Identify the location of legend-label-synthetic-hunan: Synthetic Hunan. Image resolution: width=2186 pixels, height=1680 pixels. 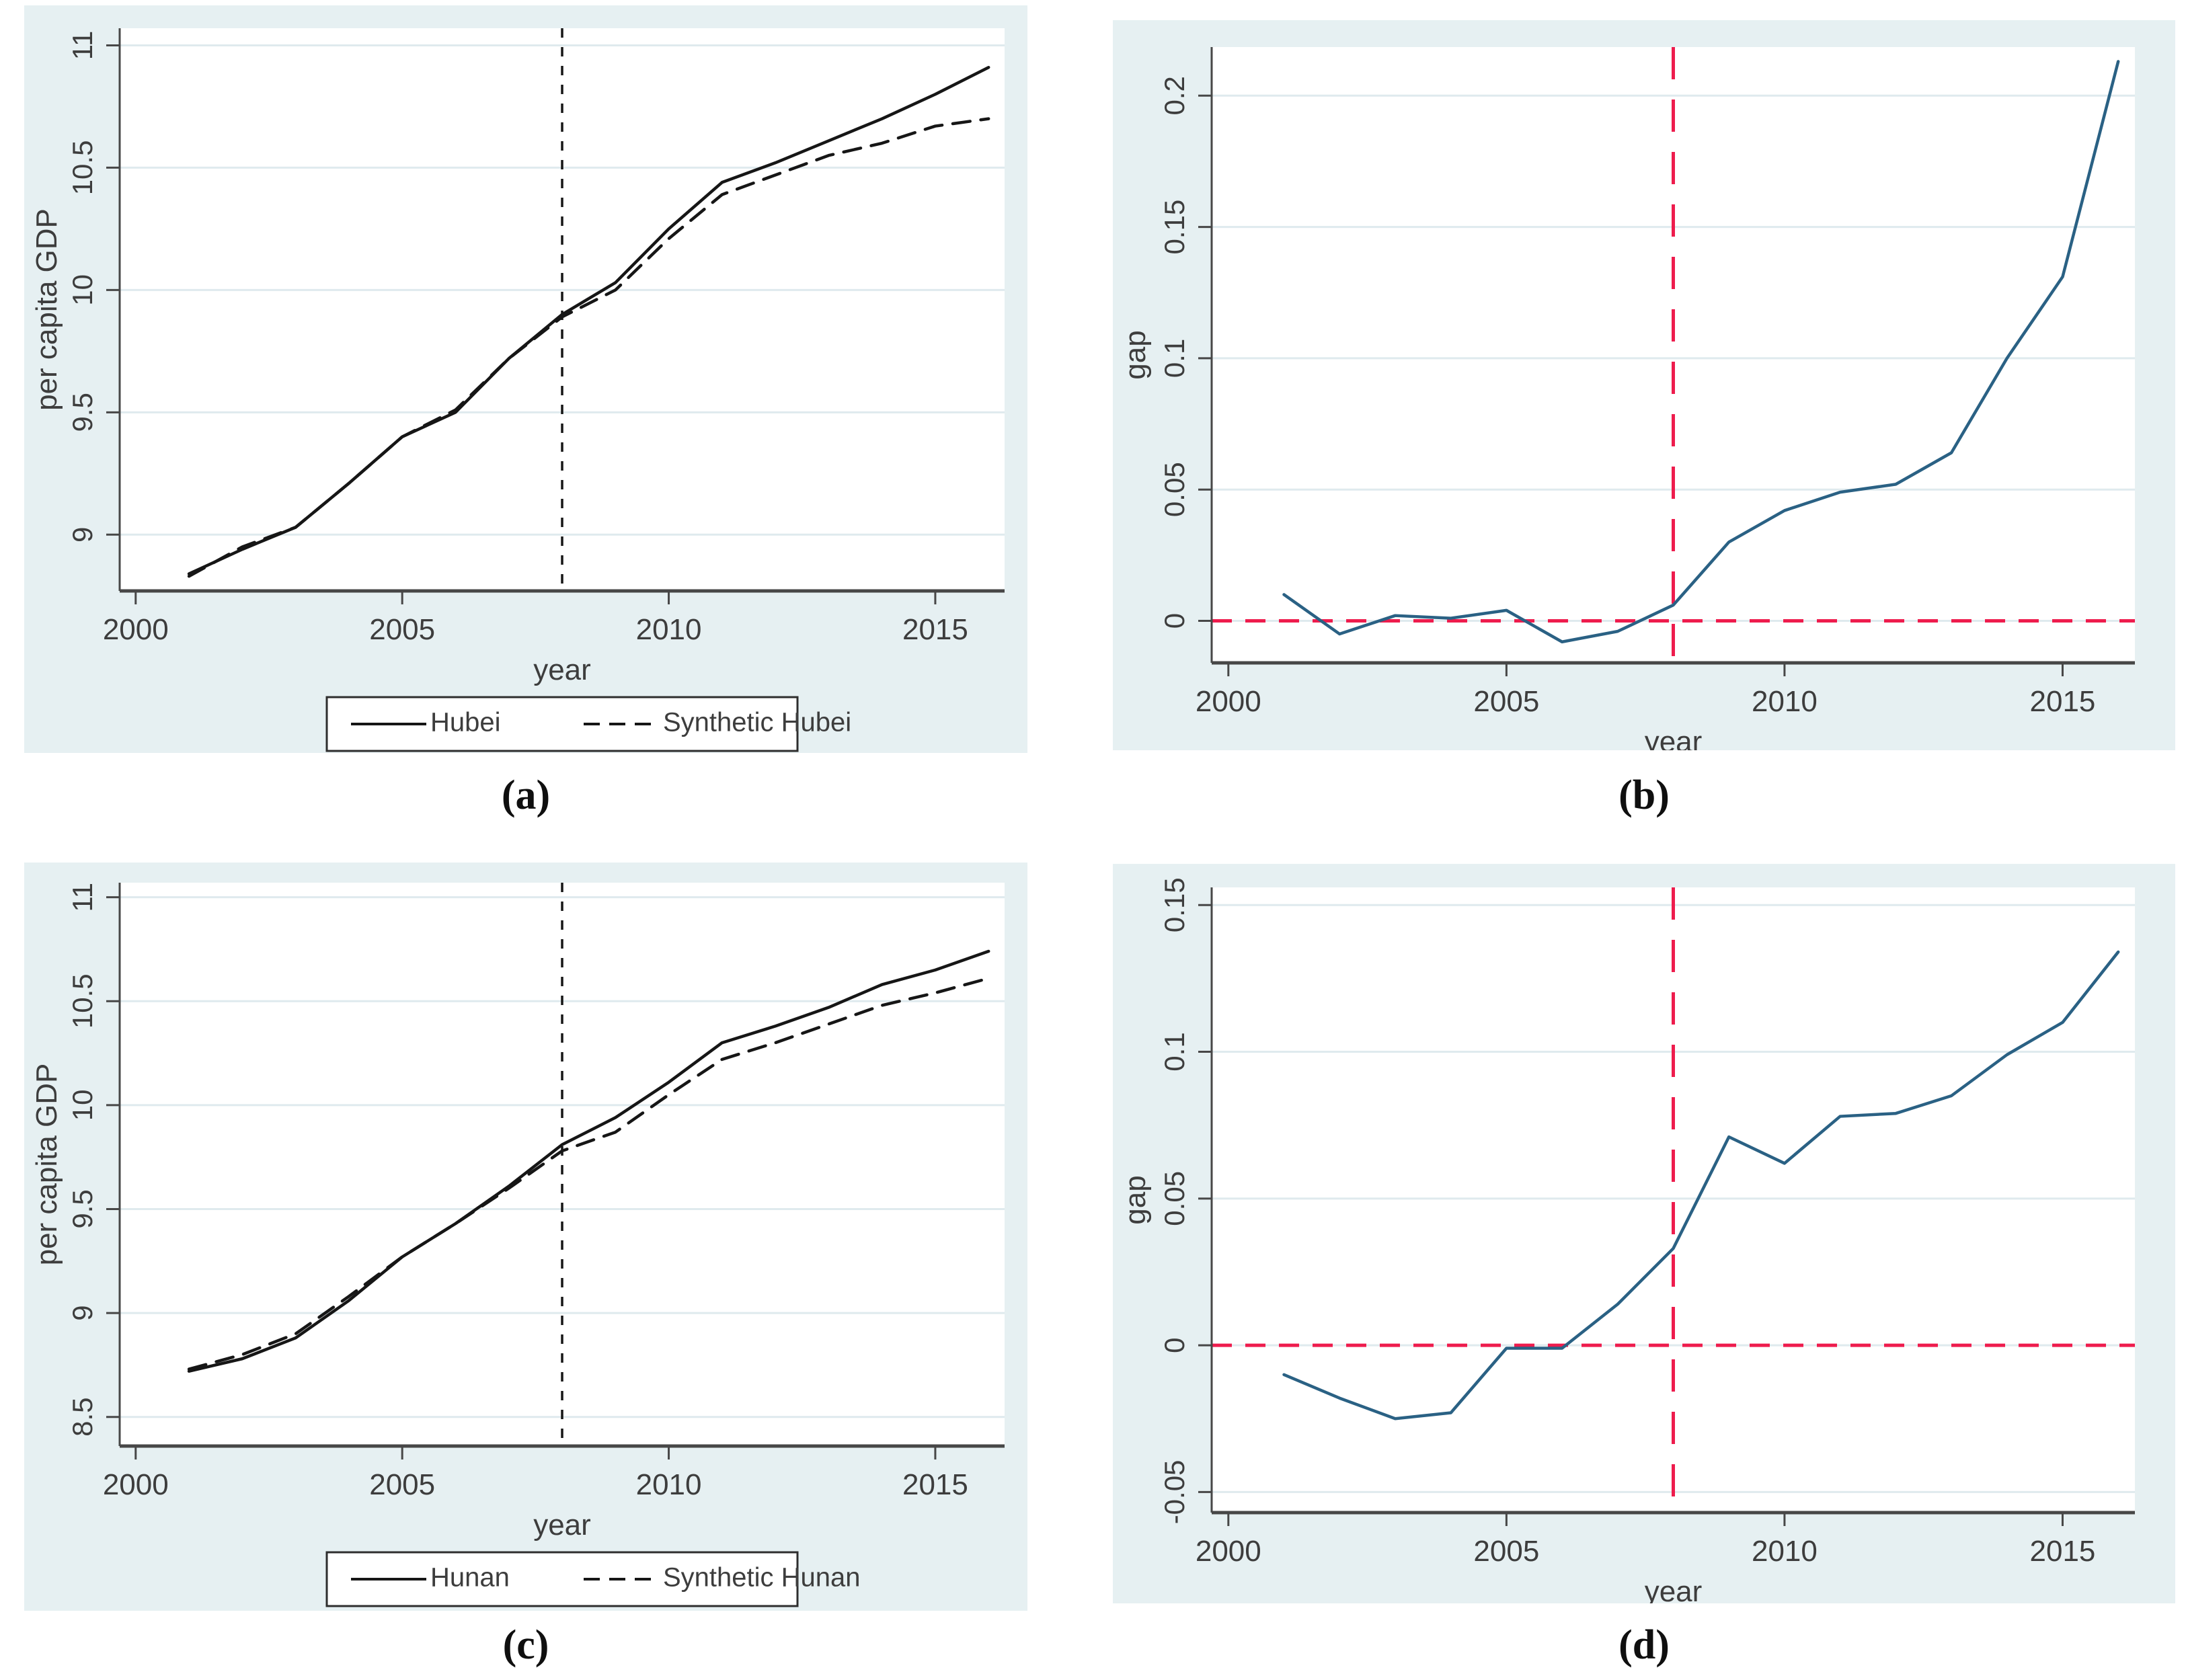
(762, 1578).